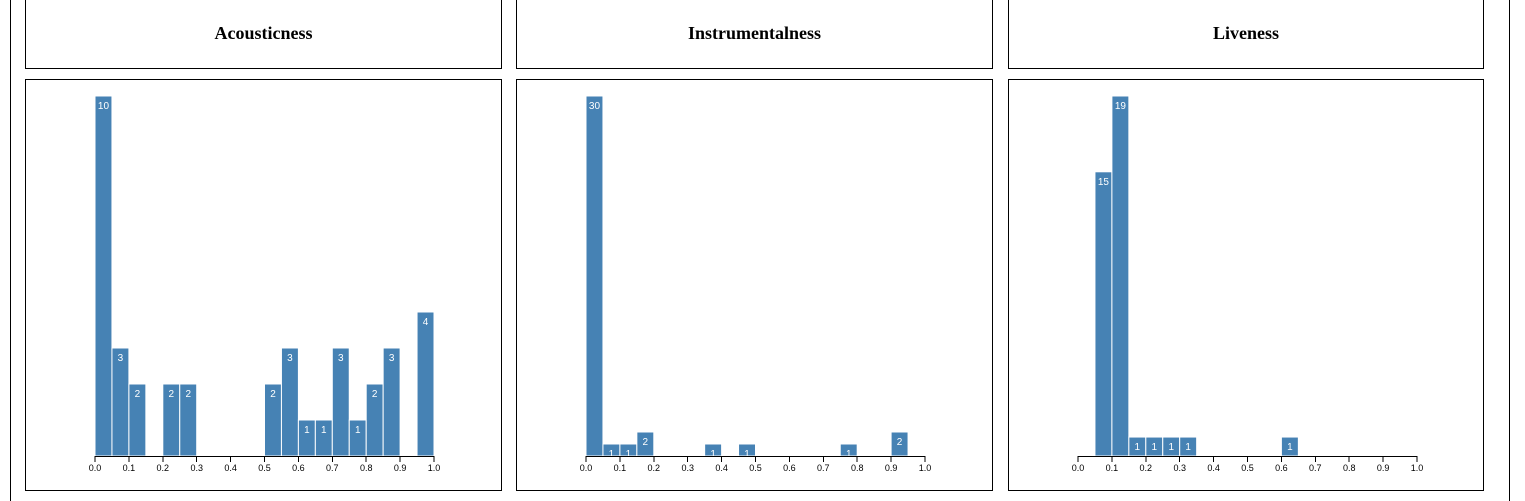 This screenshot has width=1525, height=501. What do you see at coordinates (1121, 106) in the screenshot?
I see `bar-count-label: 19` at bounding box center [1121, 106].